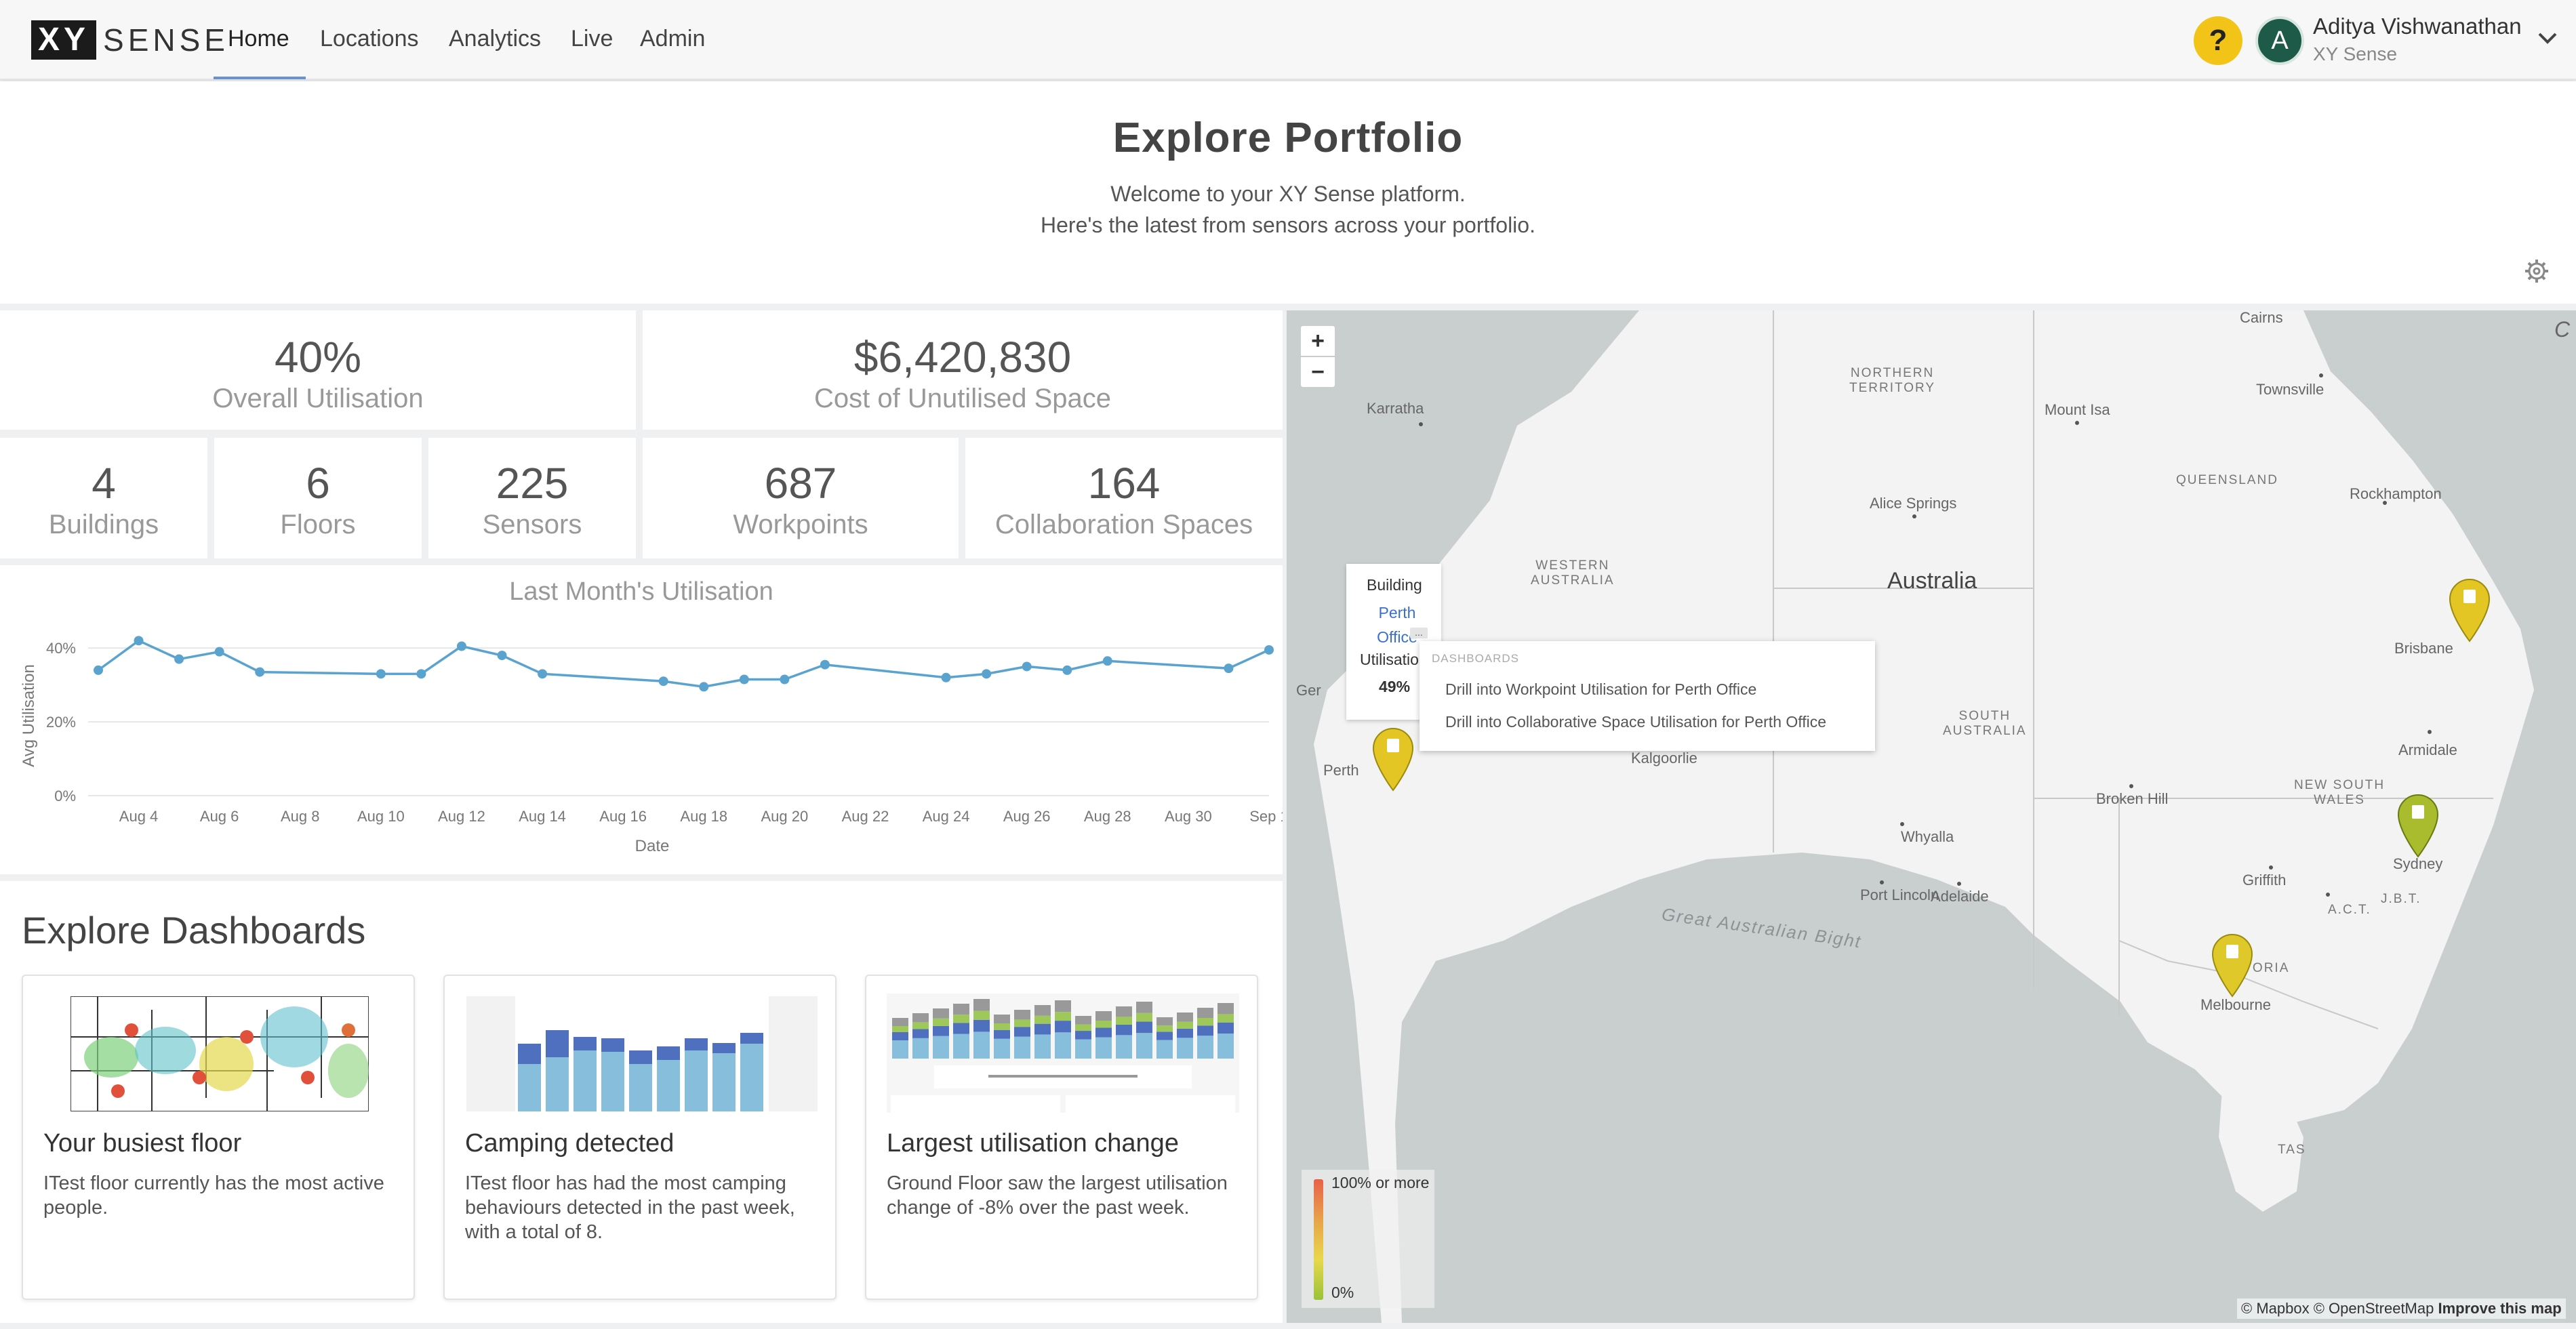 This screenshot has width=2576, height=1329. What do you see at coordinates (258, 39) in the screenshot?
I see `nav-home: Home` at bounding box center [258, 39].